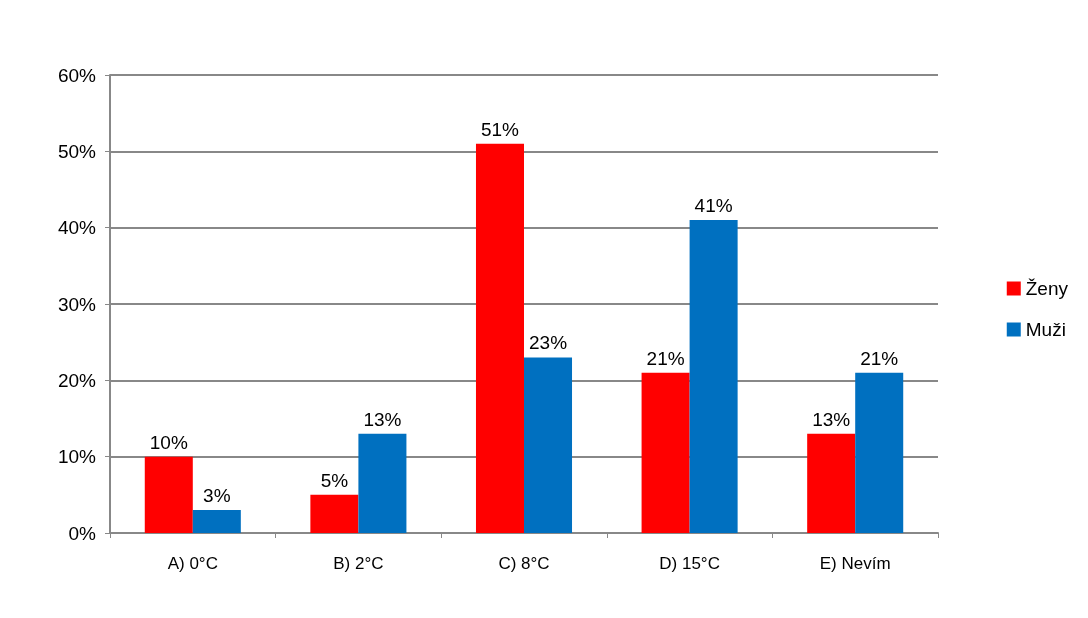  Describe the element at coordinates (77, 380) in the screenshot. I see `y-tick-label: 20%` at that location.